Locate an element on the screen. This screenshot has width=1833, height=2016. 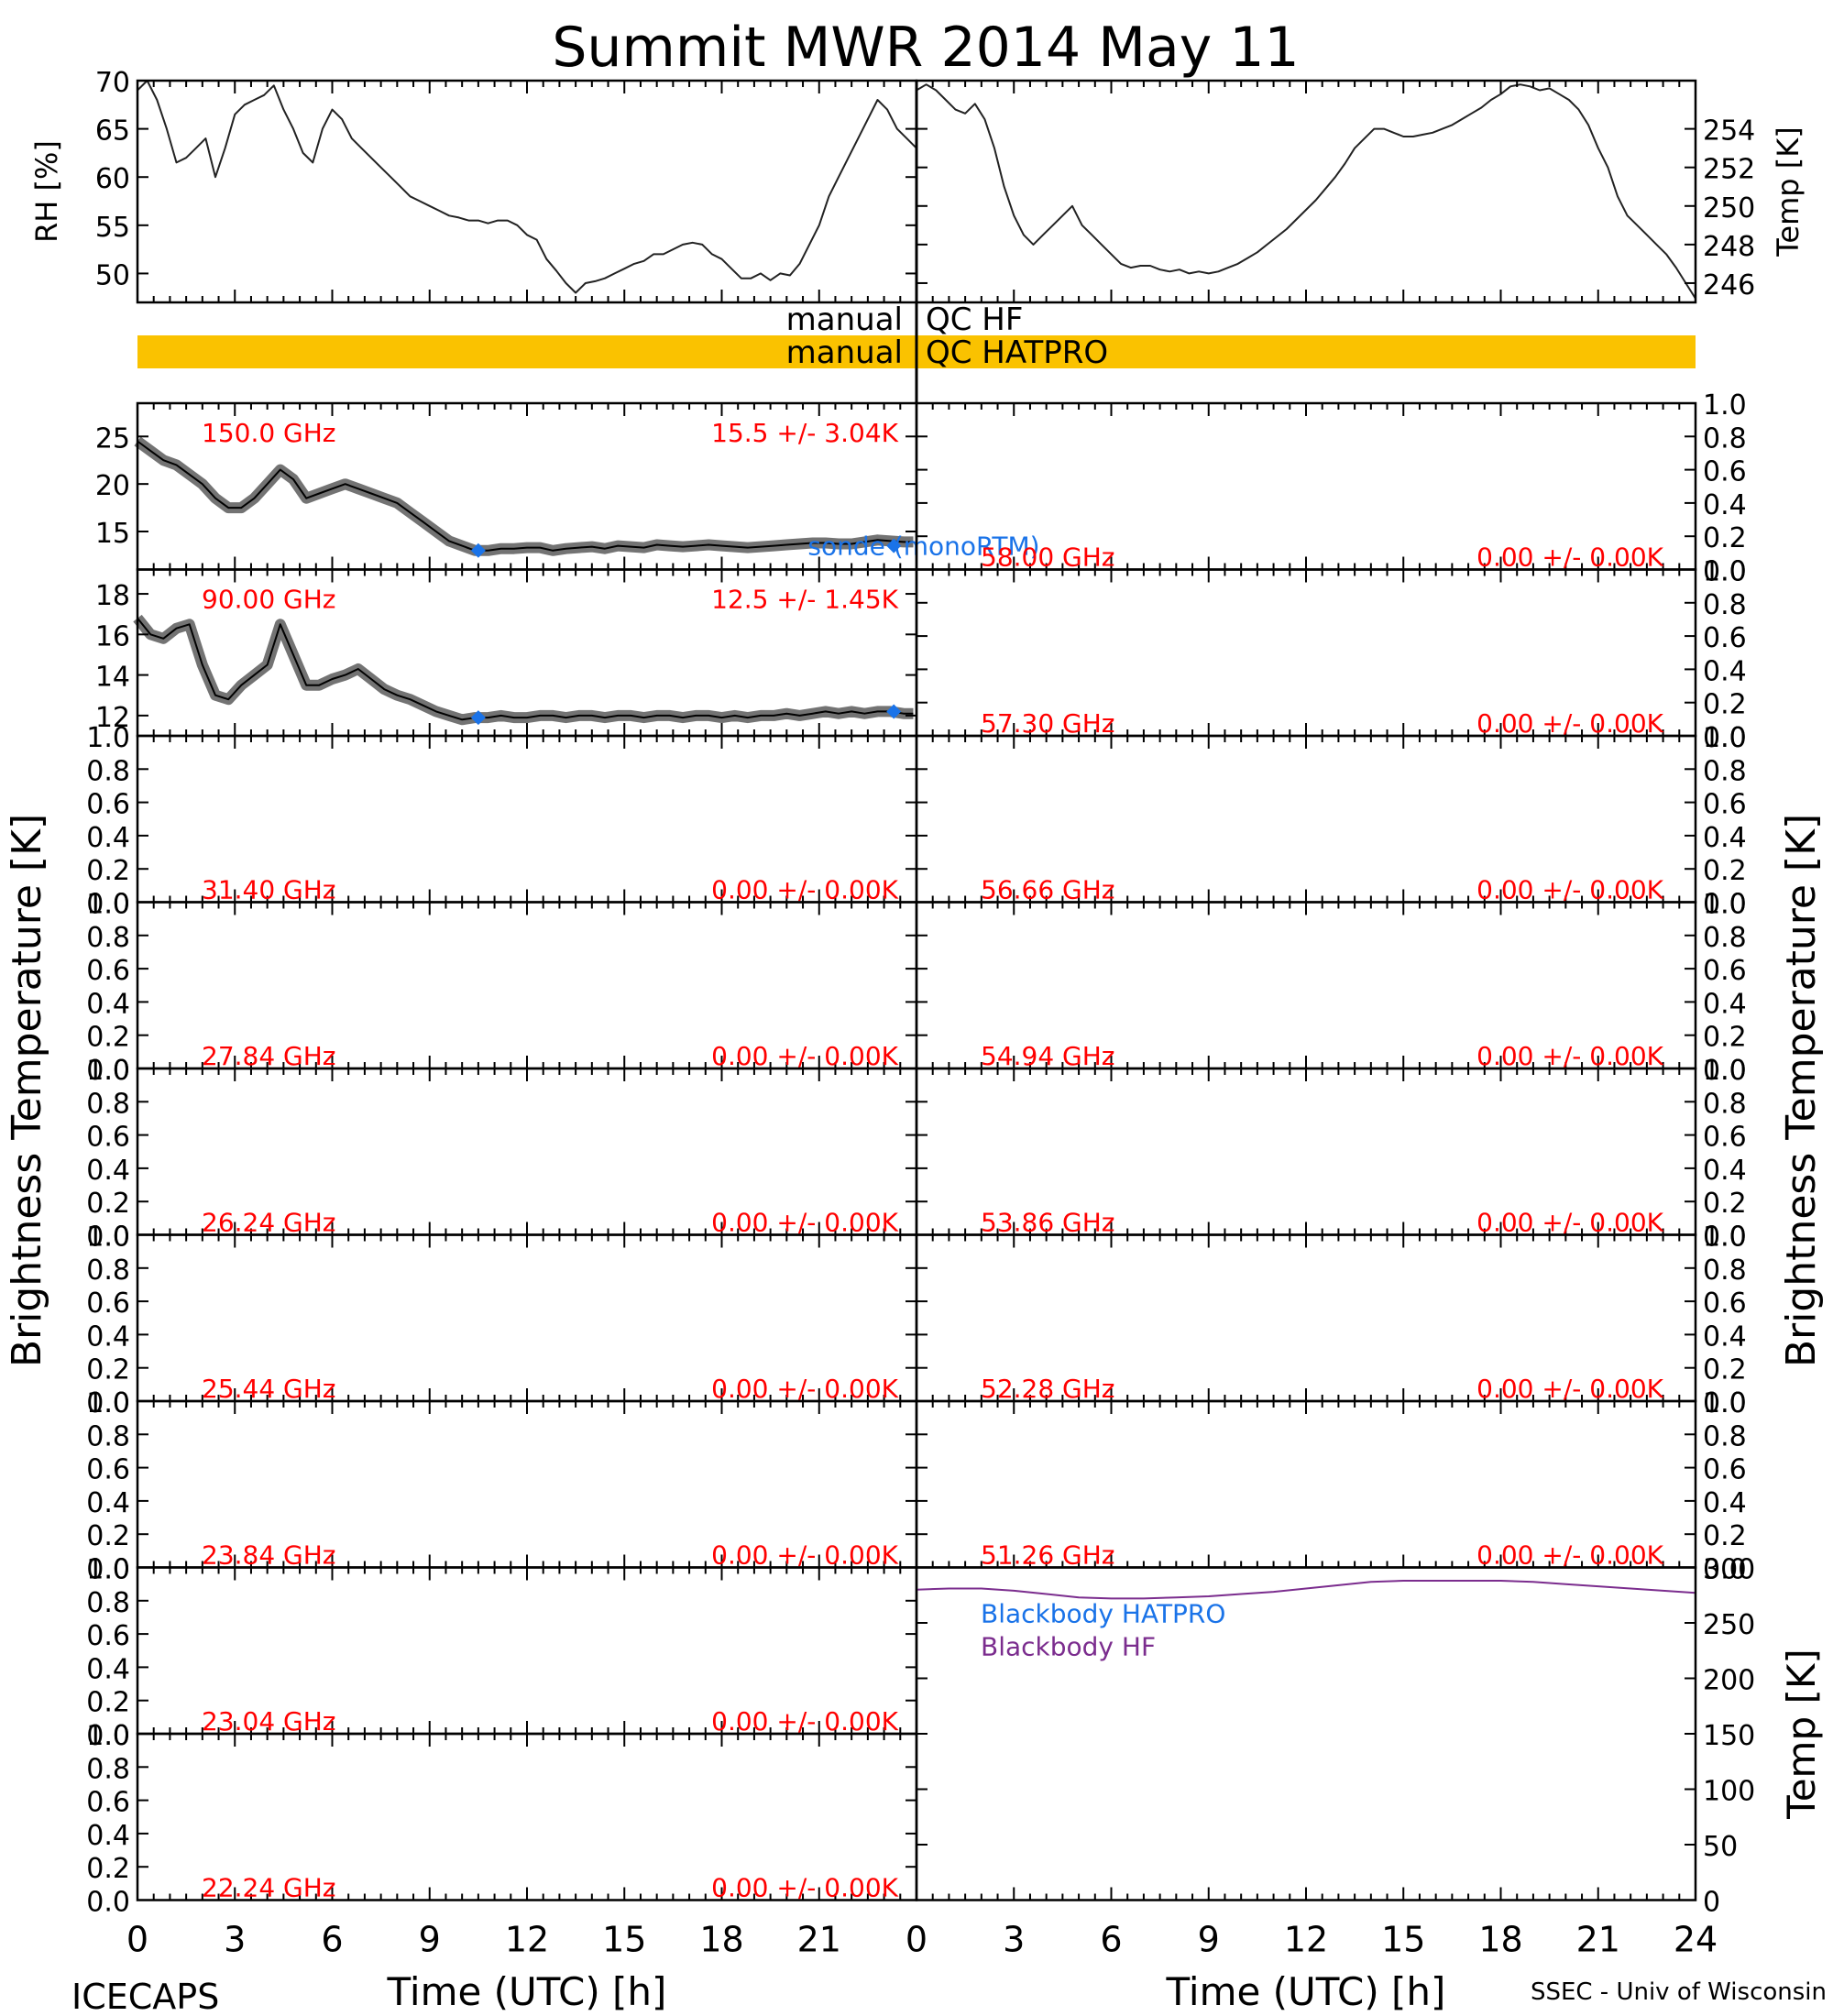
footer-left: ICECAPS is located at coordinates (145, 1996).